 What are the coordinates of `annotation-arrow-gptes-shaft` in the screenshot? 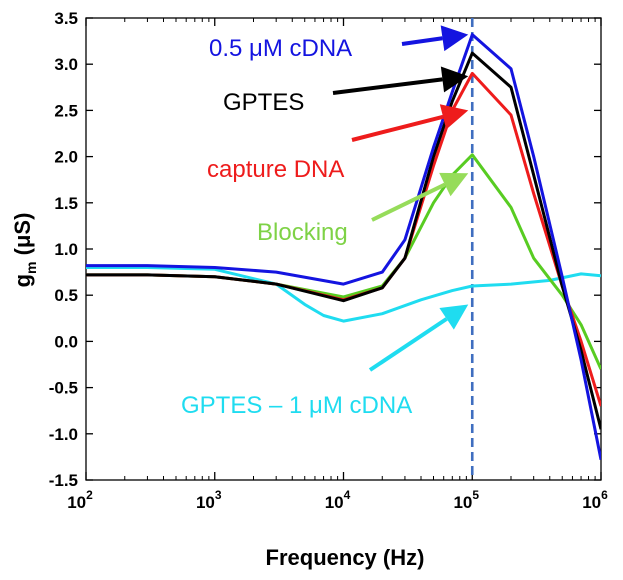 It's located at (387, 86).